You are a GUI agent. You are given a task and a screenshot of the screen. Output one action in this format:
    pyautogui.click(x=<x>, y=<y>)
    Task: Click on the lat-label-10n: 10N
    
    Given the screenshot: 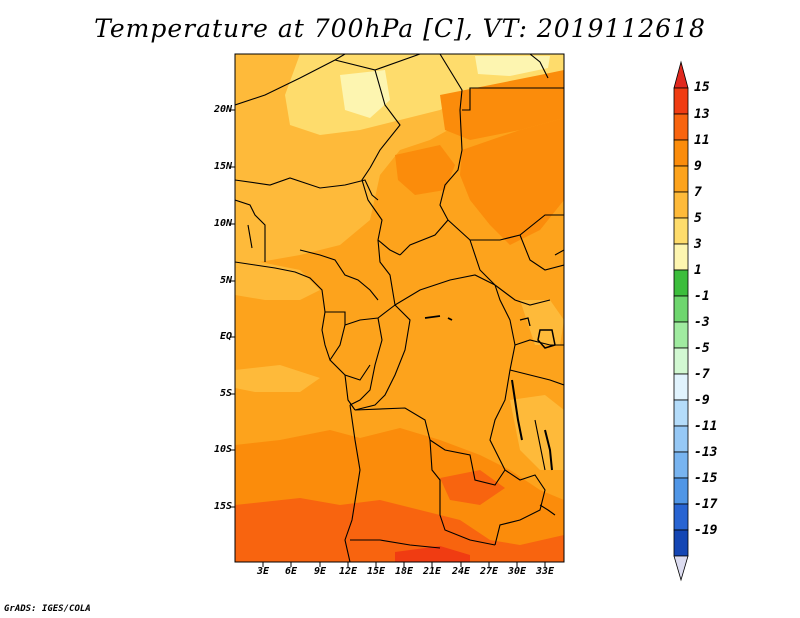 What is the action you would take?
    pyautogui.click(x=222, y=223)
    